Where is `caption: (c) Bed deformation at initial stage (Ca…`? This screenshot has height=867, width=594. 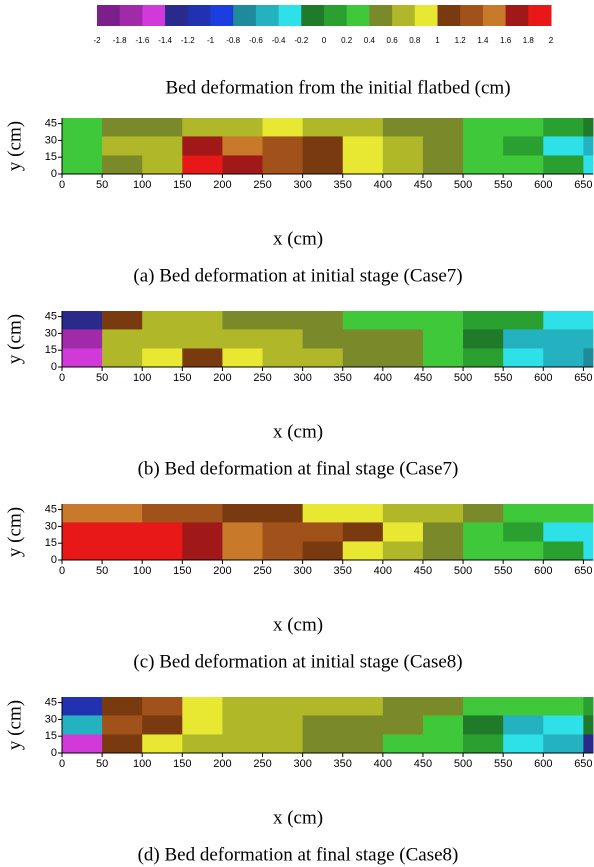
caption: (c) Bed deformation at initial stage (Ca… is located at coordinates (297, 661).